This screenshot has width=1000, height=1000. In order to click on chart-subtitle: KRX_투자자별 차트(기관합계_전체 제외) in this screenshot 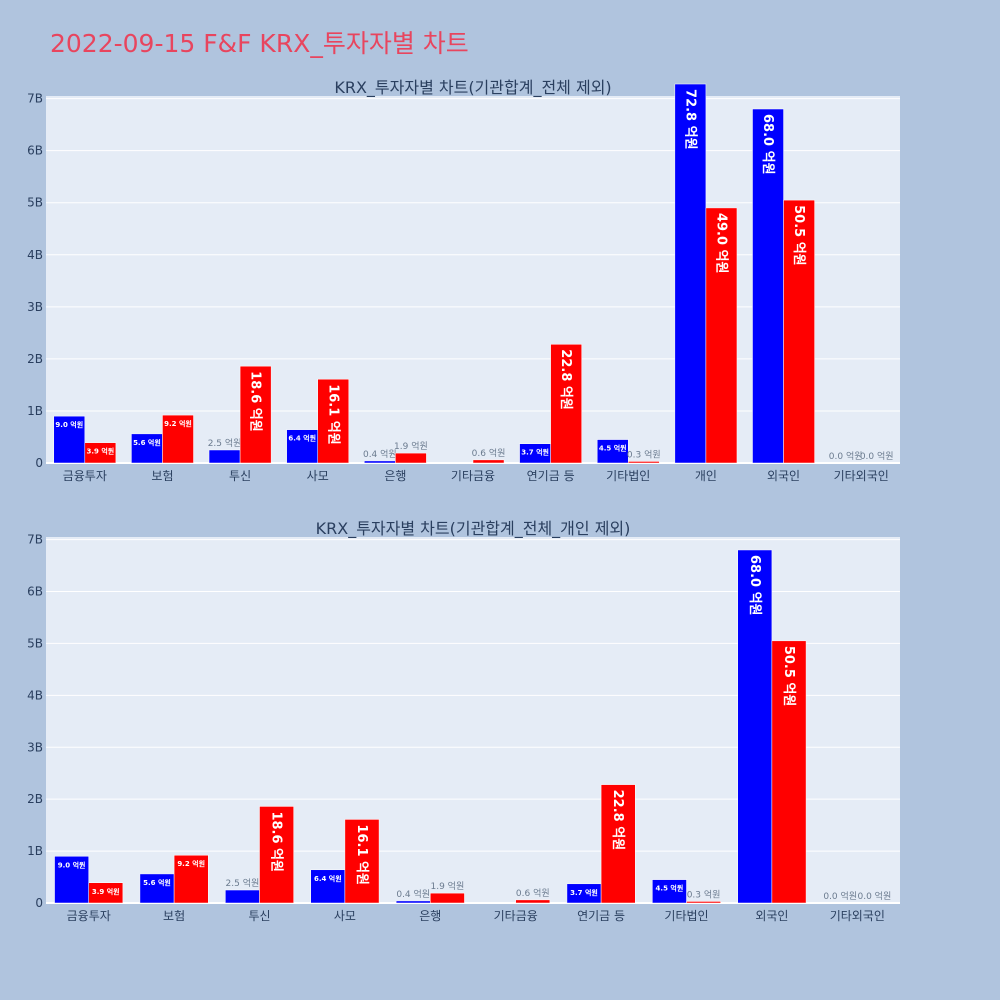, I will do `click(472, 88)`.